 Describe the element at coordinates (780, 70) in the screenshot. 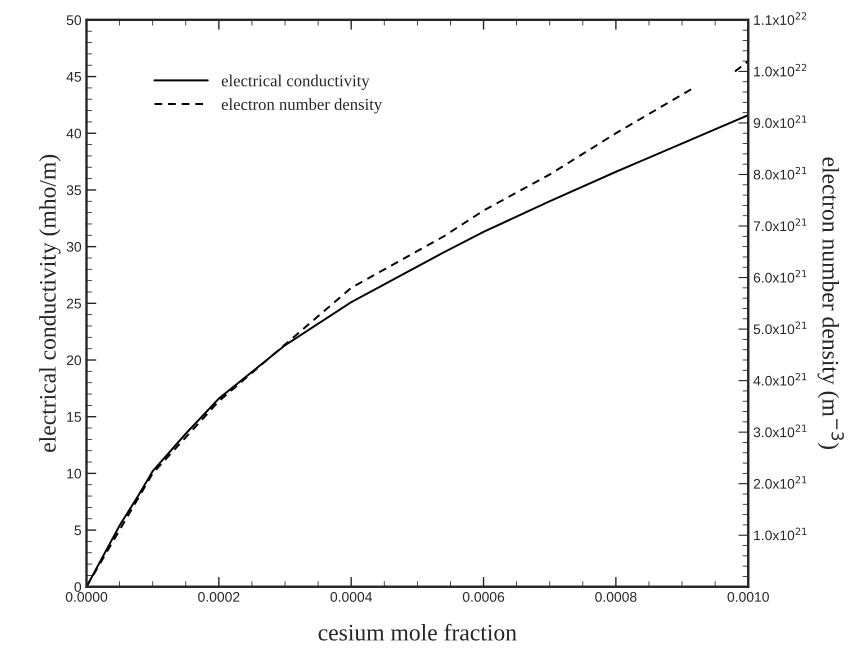

I see `y2-tick-label: 1.0x10$^{22}$` at that location.